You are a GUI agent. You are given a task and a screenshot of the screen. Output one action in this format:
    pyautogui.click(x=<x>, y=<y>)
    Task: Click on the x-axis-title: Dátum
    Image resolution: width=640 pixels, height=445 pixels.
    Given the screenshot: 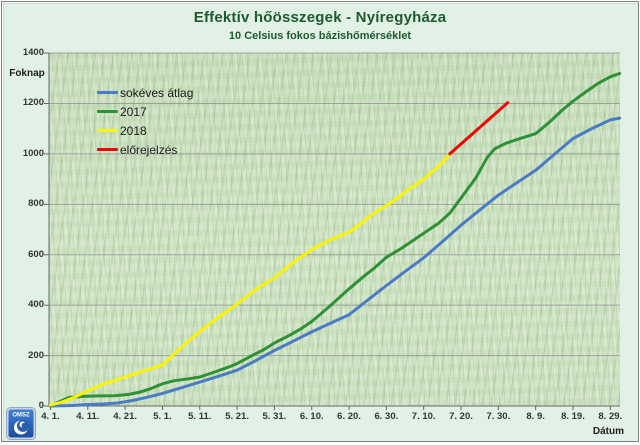 What is the action you would take?
    pyautogui.click(x=608, y=431)
    